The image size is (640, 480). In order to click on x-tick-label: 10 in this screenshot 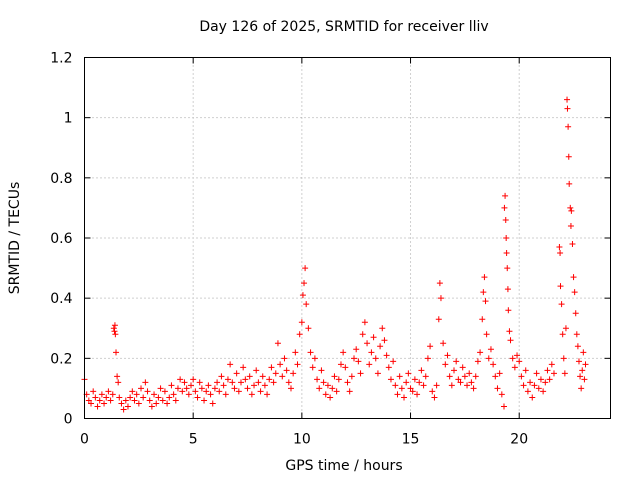, I will do `click(302, 440)`.